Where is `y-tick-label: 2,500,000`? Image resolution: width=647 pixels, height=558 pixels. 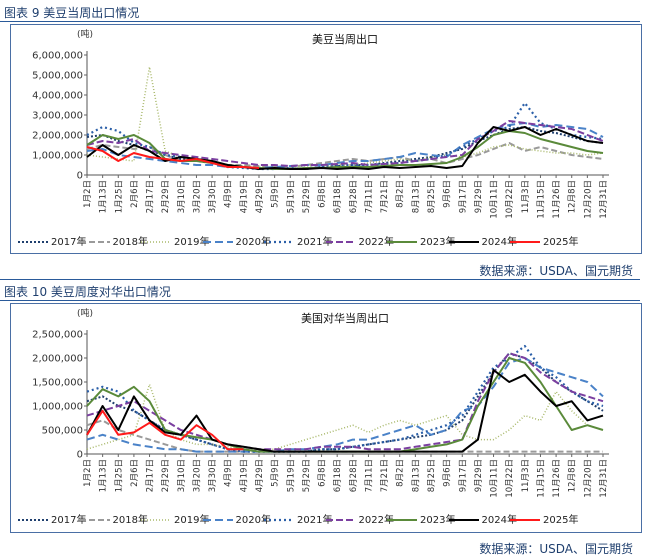
y-tick-label: 2,500,000 is located at coordinates (57, 335).